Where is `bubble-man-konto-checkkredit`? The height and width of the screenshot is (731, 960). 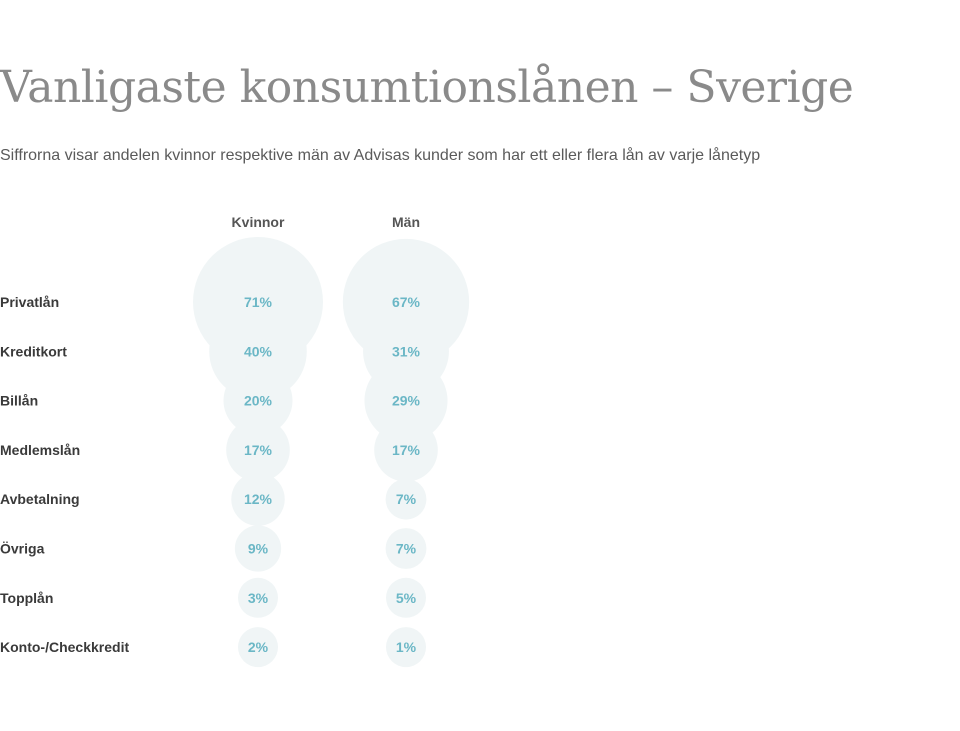
bubble-man-konto-checkkredit is located at coordinates (406, 647).